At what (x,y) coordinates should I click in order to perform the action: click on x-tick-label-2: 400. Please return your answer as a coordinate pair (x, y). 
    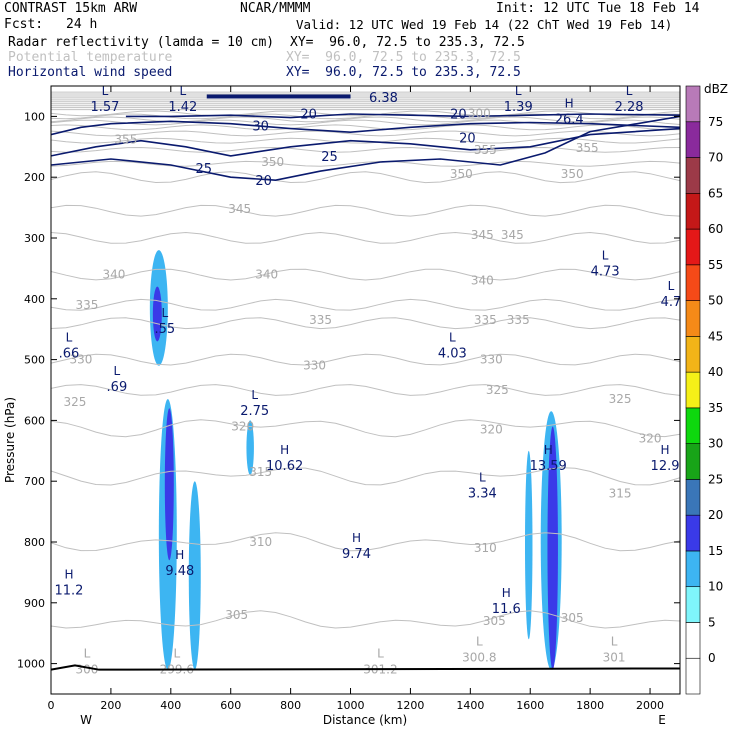
    Looking at the image, I should click on (170, 705).